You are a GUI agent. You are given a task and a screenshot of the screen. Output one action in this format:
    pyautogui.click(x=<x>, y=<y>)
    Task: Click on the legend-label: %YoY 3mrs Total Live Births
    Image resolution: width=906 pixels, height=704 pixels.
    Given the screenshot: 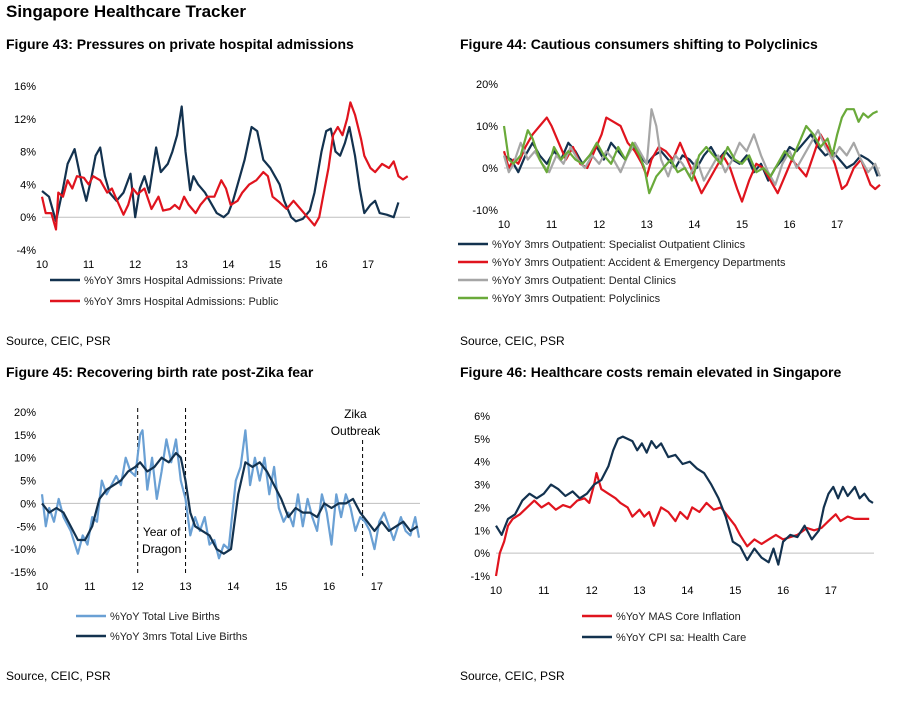 What is the action you would take?
    pyautogui.click(x=179, y=637)
    